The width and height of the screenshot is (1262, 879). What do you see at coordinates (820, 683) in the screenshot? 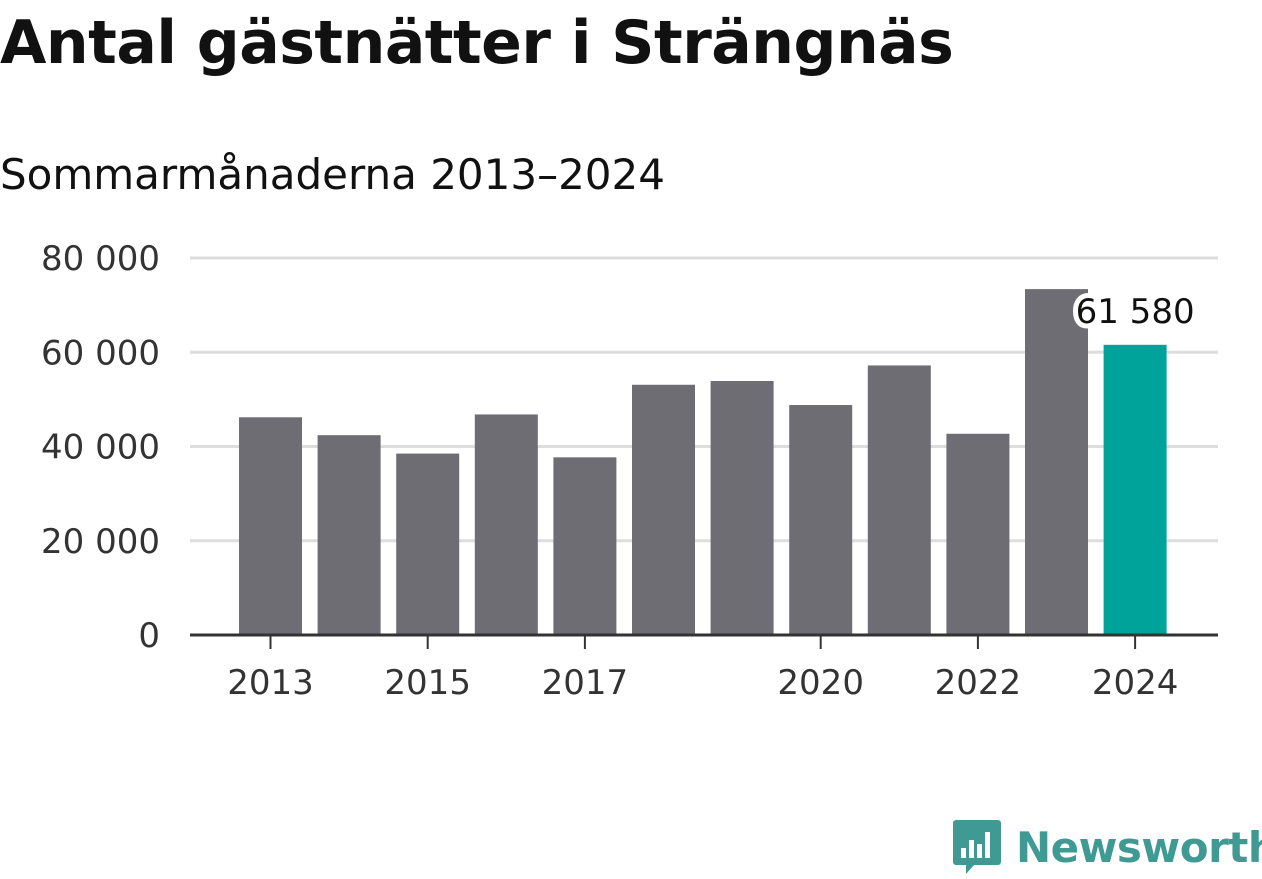
I see `x-tick-label: 2020` at bounding box center [820, 683].